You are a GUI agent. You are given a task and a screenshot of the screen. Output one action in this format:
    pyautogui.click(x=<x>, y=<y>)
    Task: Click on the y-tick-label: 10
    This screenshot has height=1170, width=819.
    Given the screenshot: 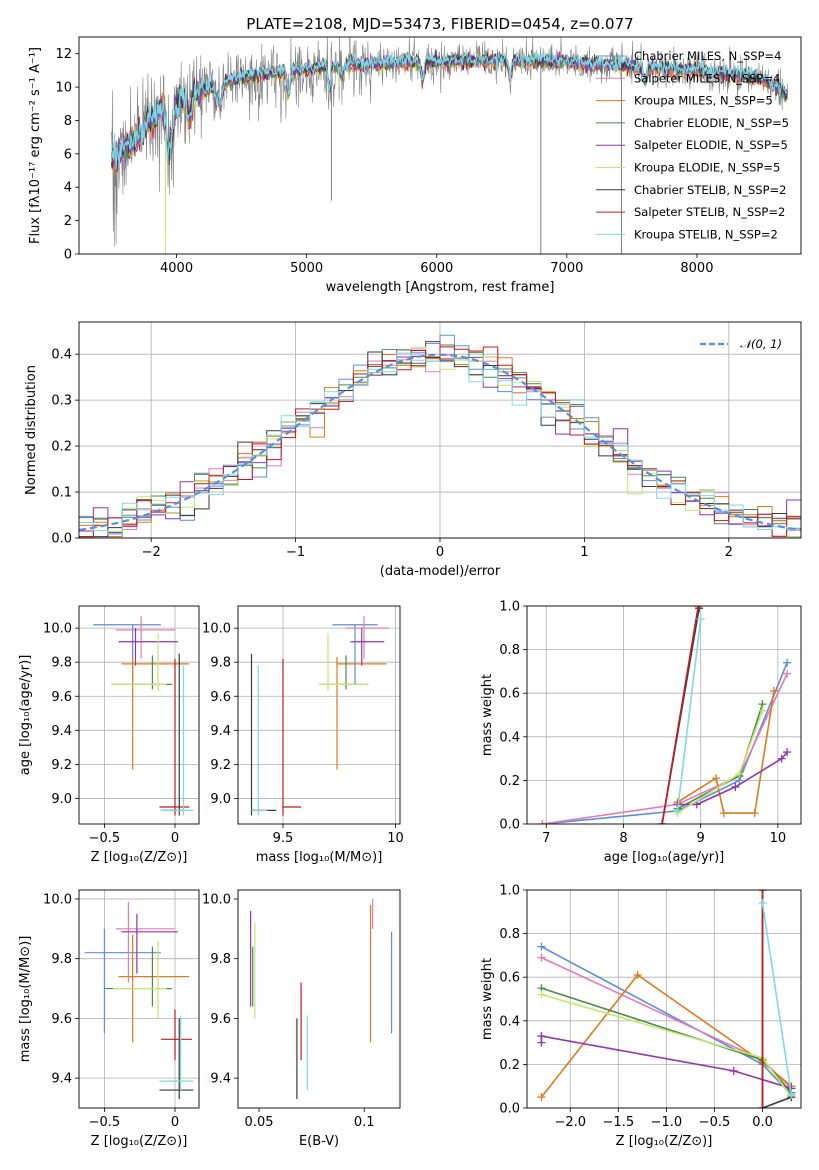 What is the action you would take?
    pyautogui.click(x=63, y=88)
    